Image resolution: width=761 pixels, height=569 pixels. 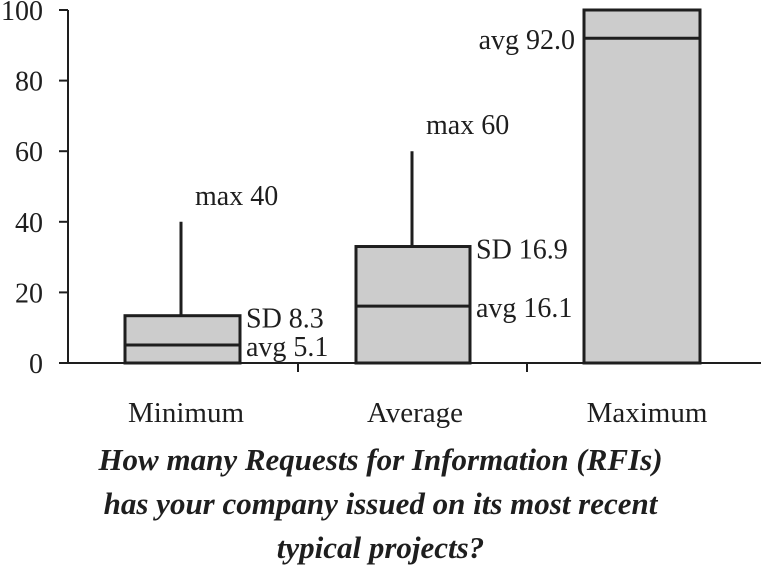 What do you see at coordinates (415, 413) in the screenshot?
I see `x-tick-label: Average` at bounding box center [415, 413].